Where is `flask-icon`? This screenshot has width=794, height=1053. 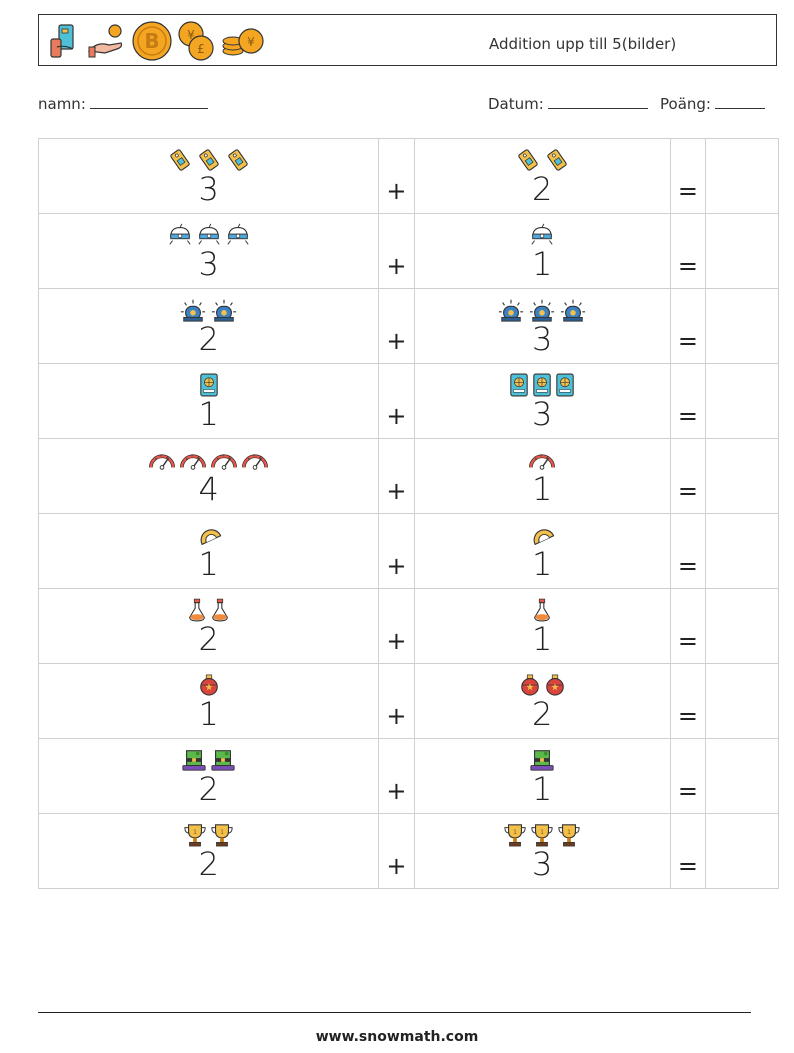 flask-icon is located at coordinates (542, 610).